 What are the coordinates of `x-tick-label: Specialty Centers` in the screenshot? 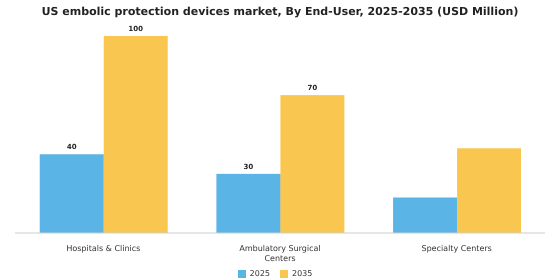 It's located at (456, 248).